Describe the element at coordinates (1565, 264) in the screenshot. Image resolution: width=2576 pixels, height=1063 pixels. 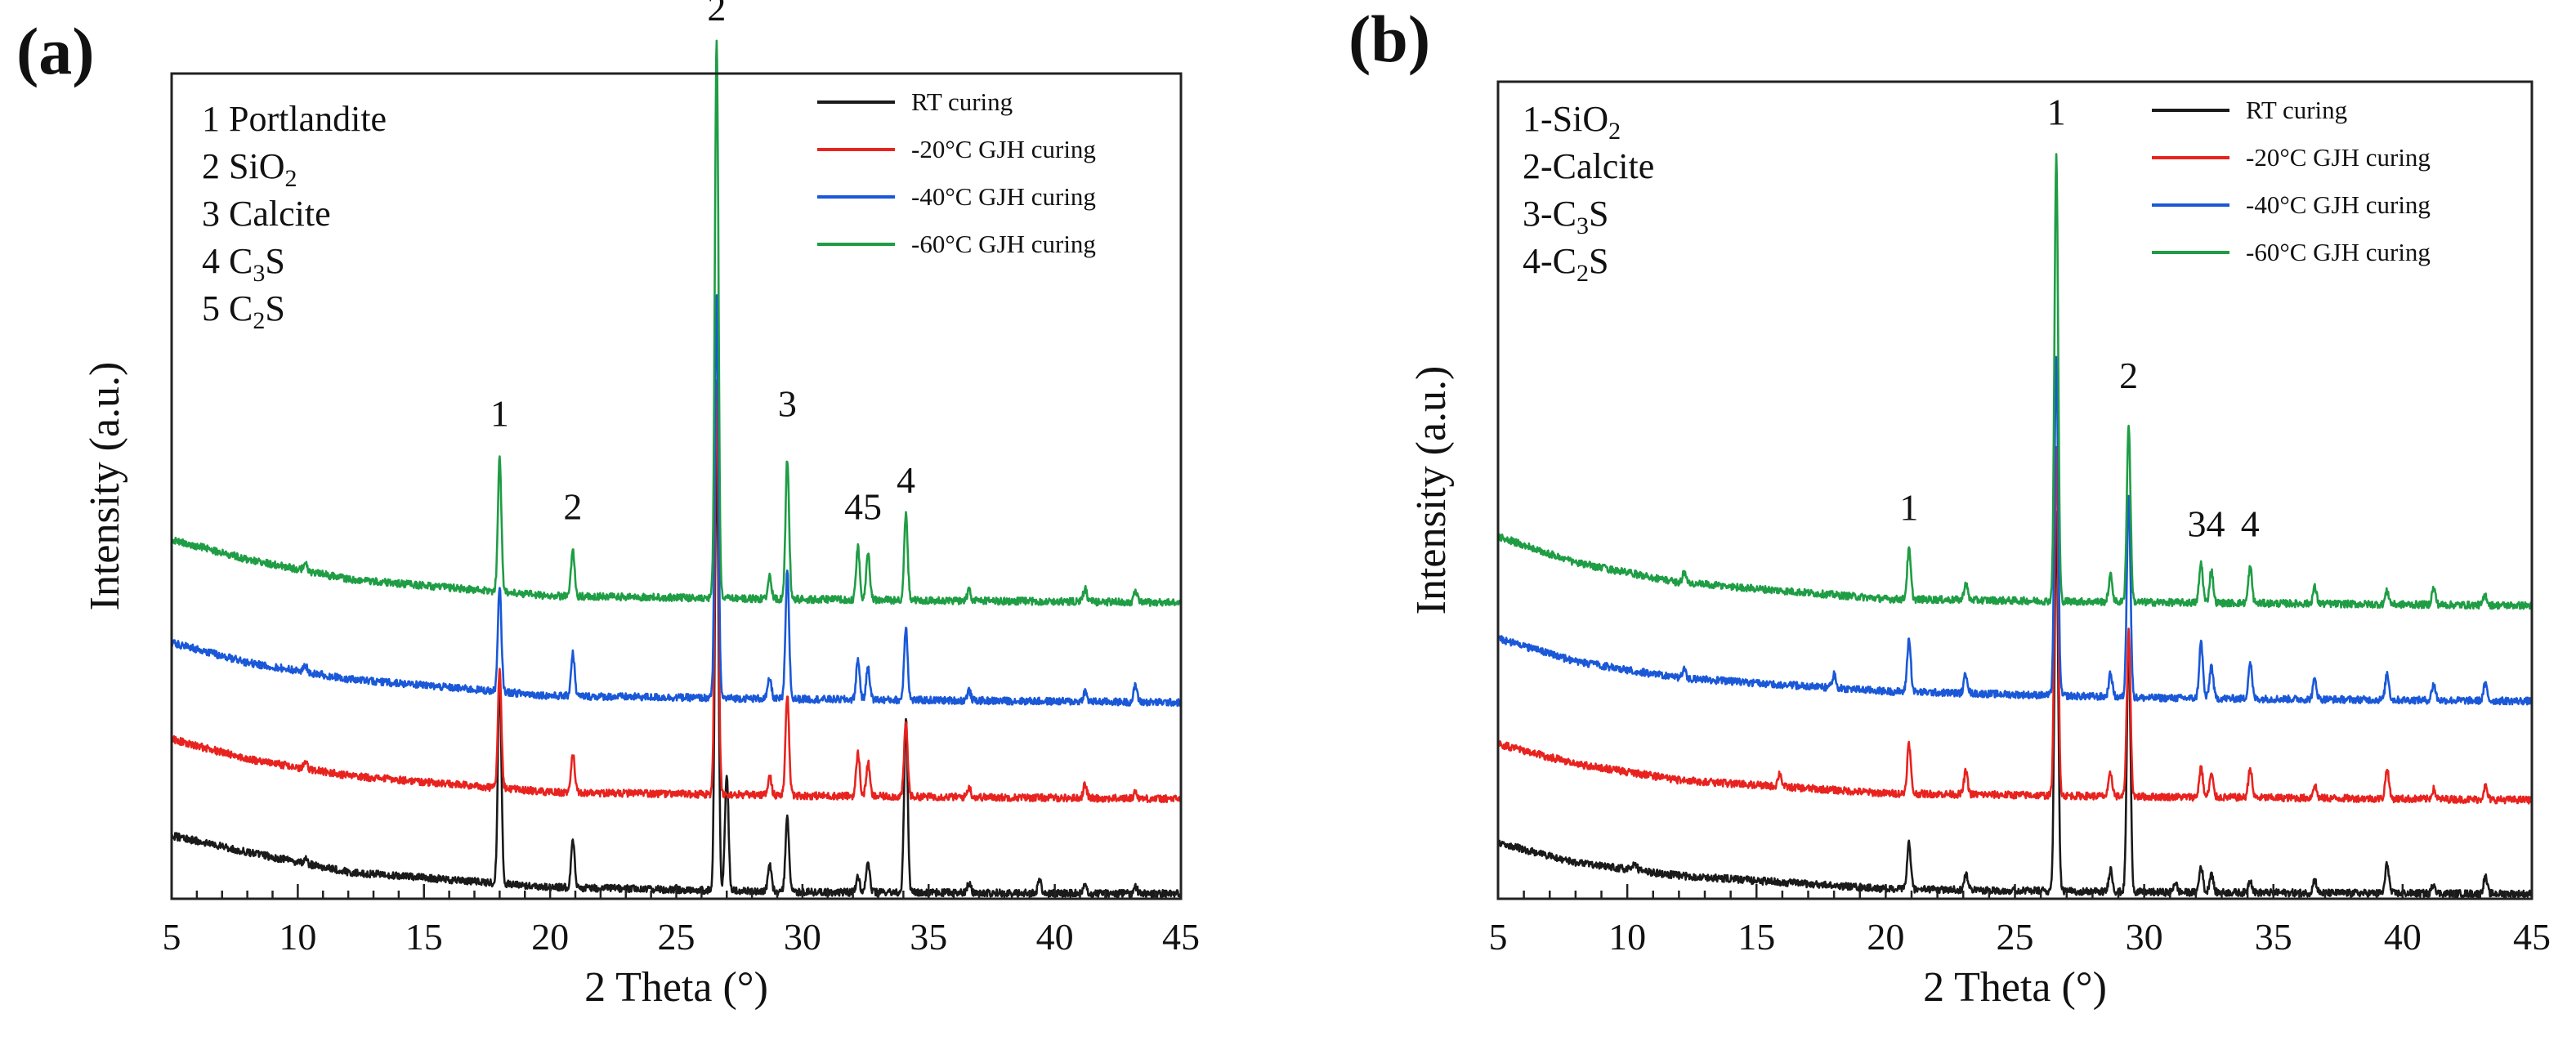
I see `phase-key-entry: 4-C2S` at that location.